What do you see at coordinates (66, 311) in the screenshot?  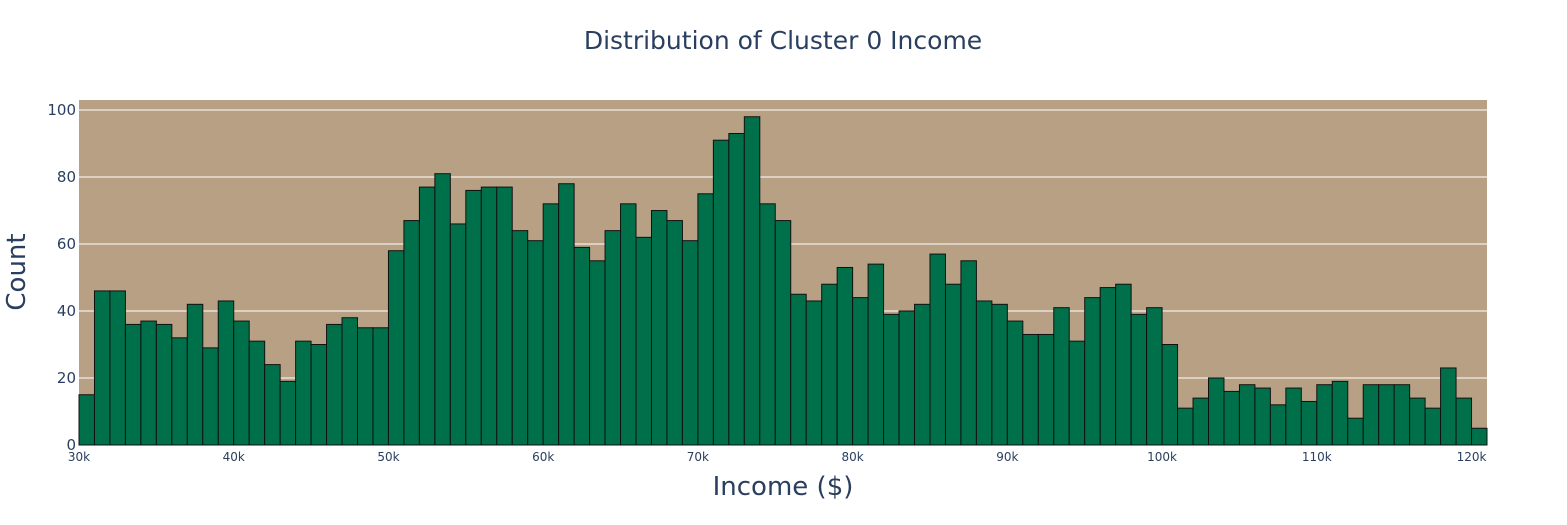 I see `y-tick-label: 40` at bounding box center [66, 311].